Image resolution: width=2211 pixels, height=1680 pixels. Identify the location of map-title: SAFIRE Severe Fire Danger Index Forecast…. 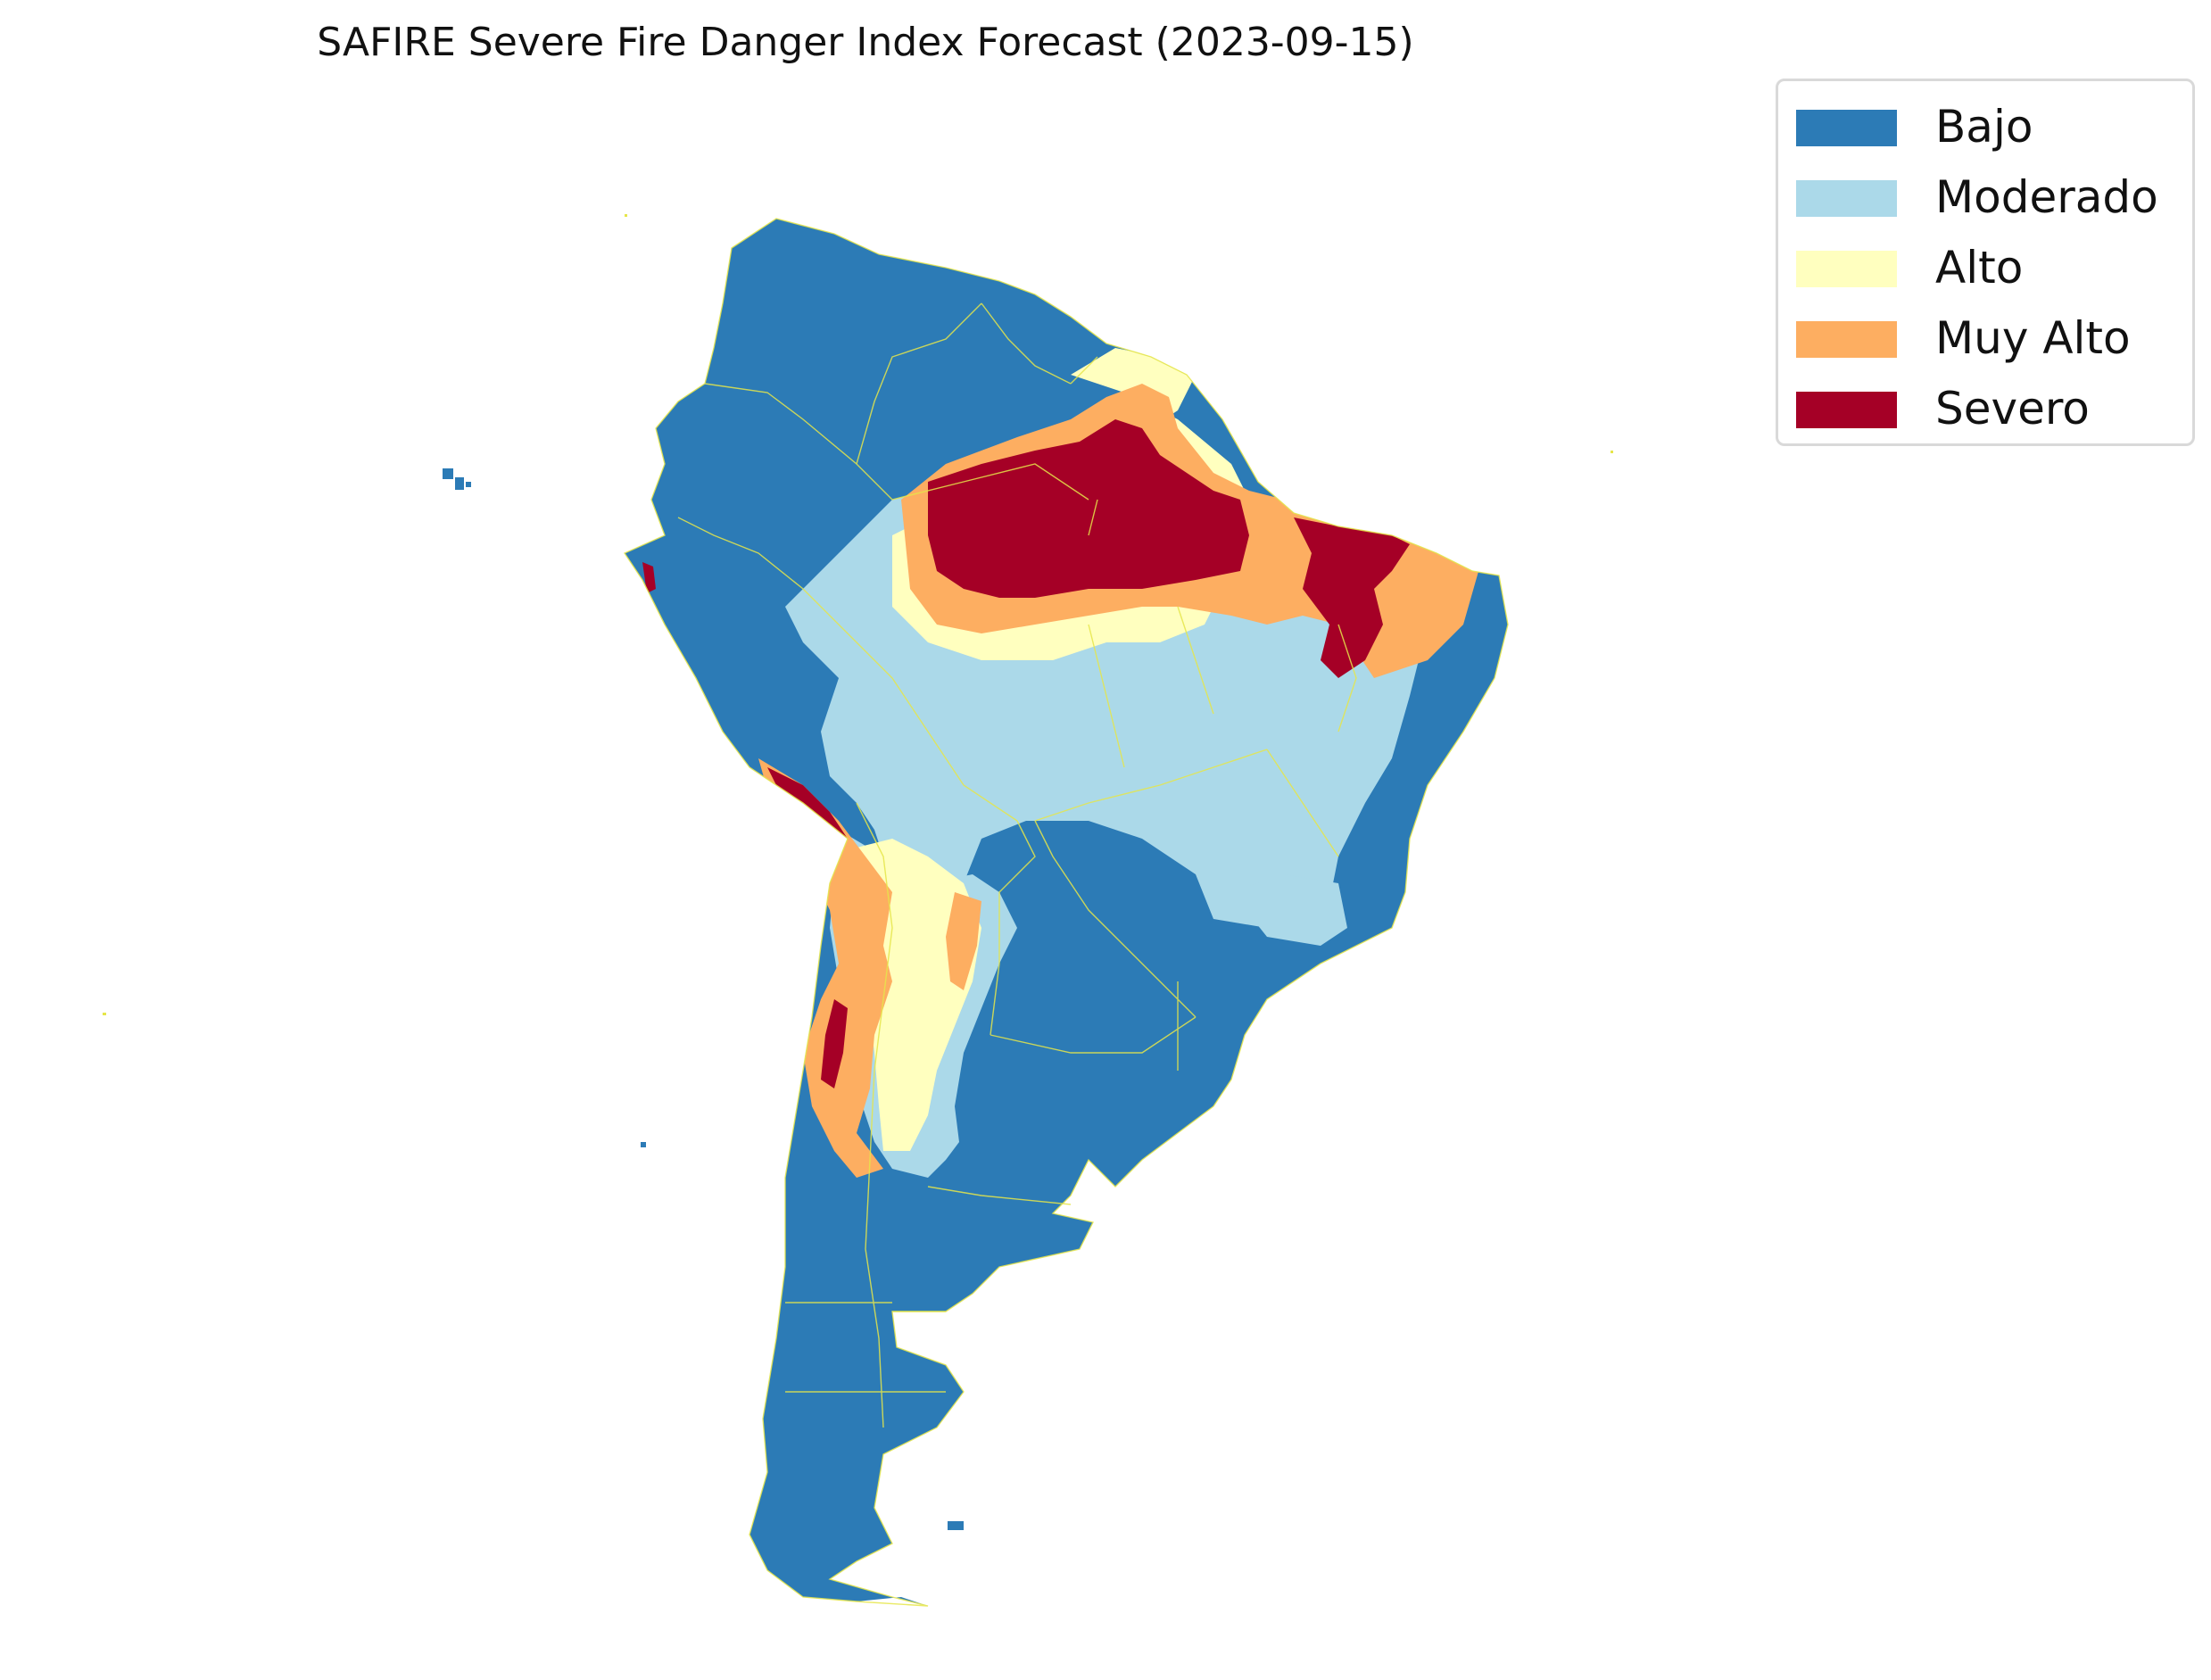
(865, 42).